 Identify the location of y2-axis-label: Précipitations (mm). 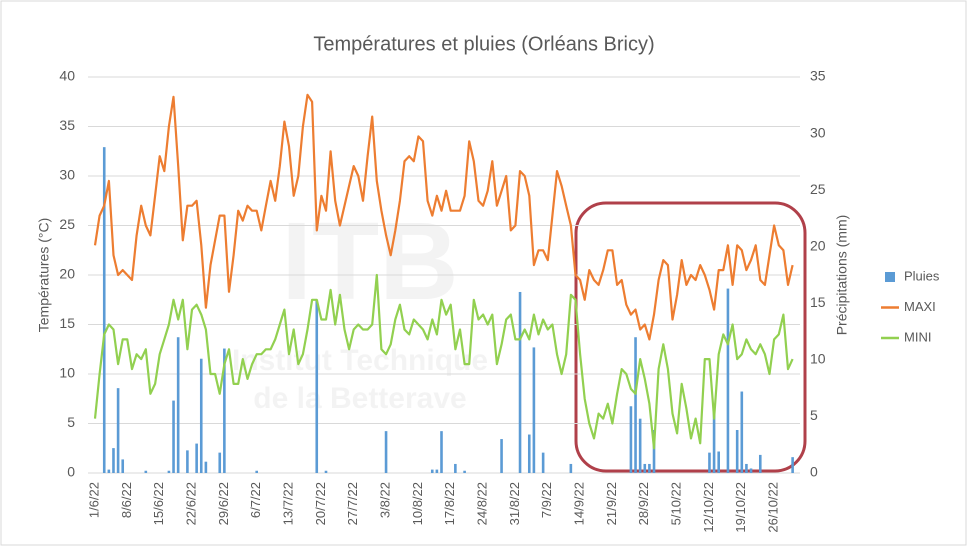
(842, 275).